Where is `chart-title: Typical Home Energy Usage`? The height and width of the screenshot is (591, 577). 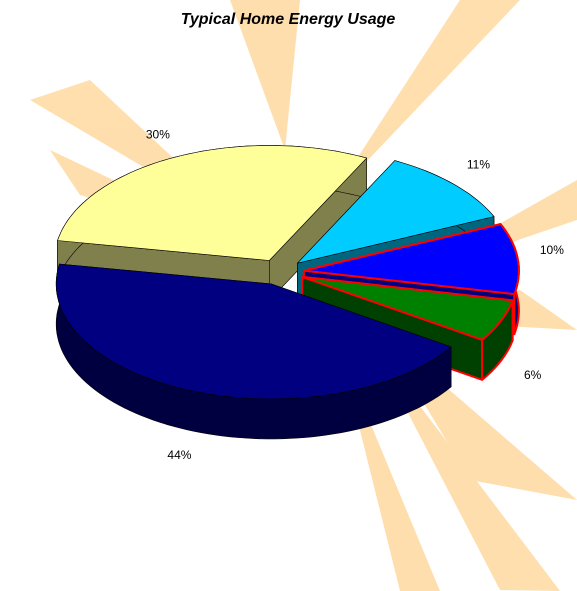
chart-title: Typical Home Energy Usage is located at coordinates (288, 19).